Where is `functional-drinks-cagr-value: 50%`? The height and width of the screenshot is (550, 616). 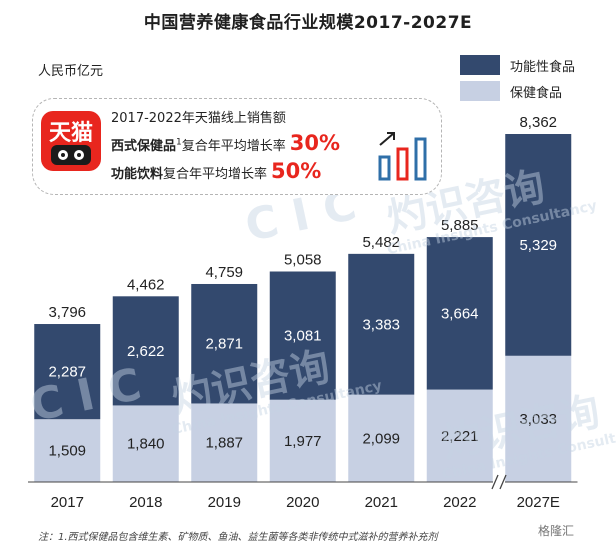
functional-drinks-cagr-value: 50% is located at coordinates (296, 171).